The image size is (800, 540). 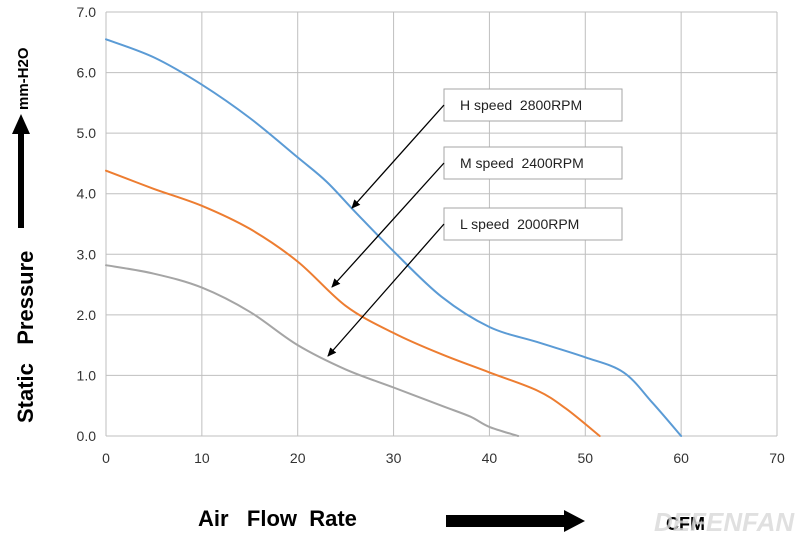 What do you see at coordinates (515, 521) in the screenshot?
I see `x-axis-arrow-icon` at bounding box center [515, 521].